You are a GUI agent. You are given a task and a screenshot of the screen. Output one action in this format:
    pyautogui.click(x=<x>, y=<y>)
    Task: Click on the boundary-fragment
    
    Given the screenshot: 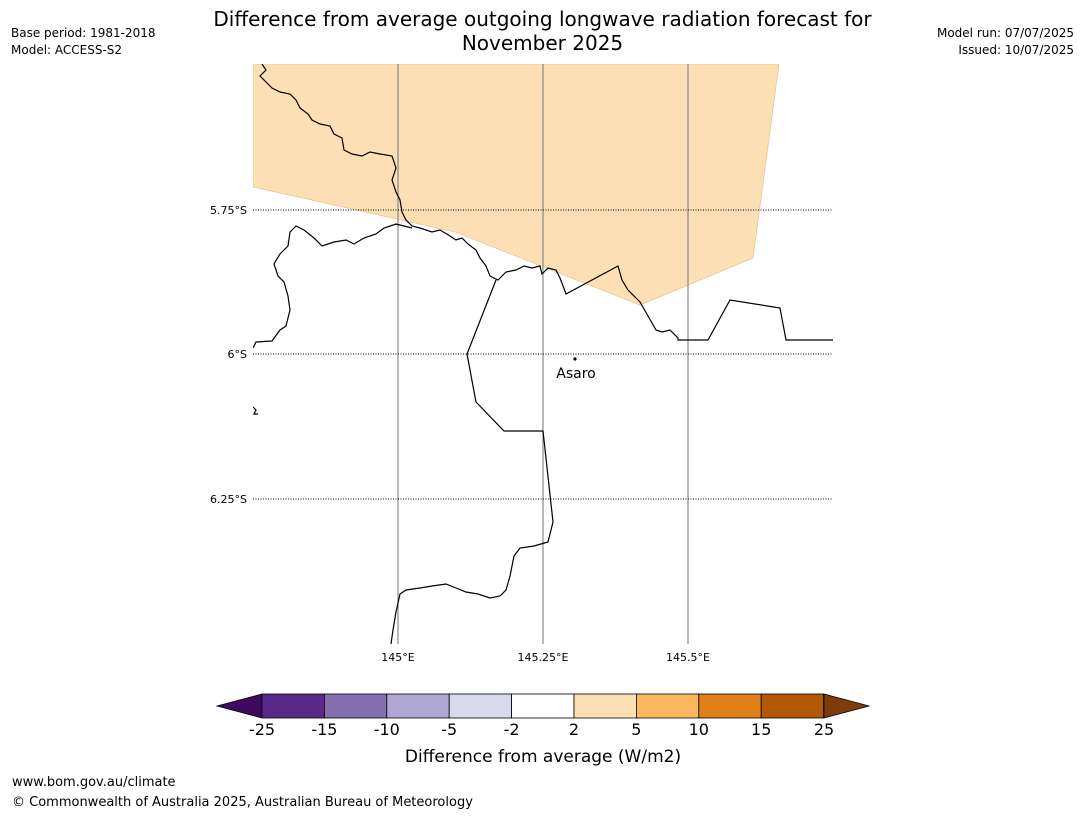 What is the action you would take?
    pyautogui.click(x=255, y=410)
    